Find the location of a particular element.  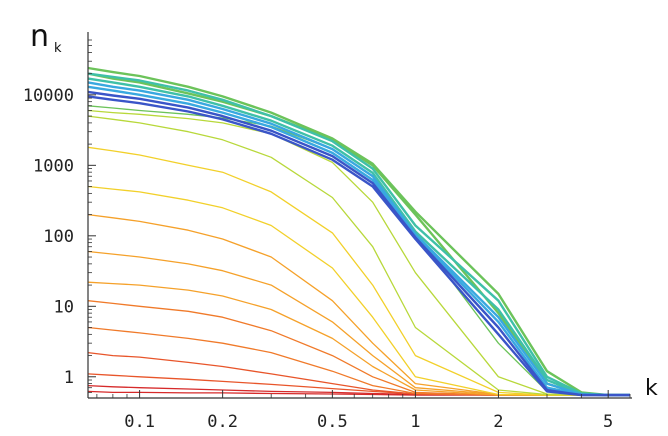

x-axis-title: k is located at coordinates (651, 388).